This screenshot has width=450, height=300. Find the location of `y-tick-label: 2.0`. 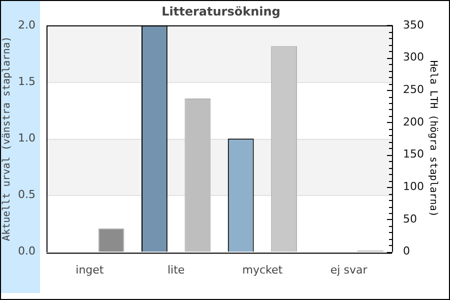

y-tick-label: 2.0 is located at coordinates (27, 25).